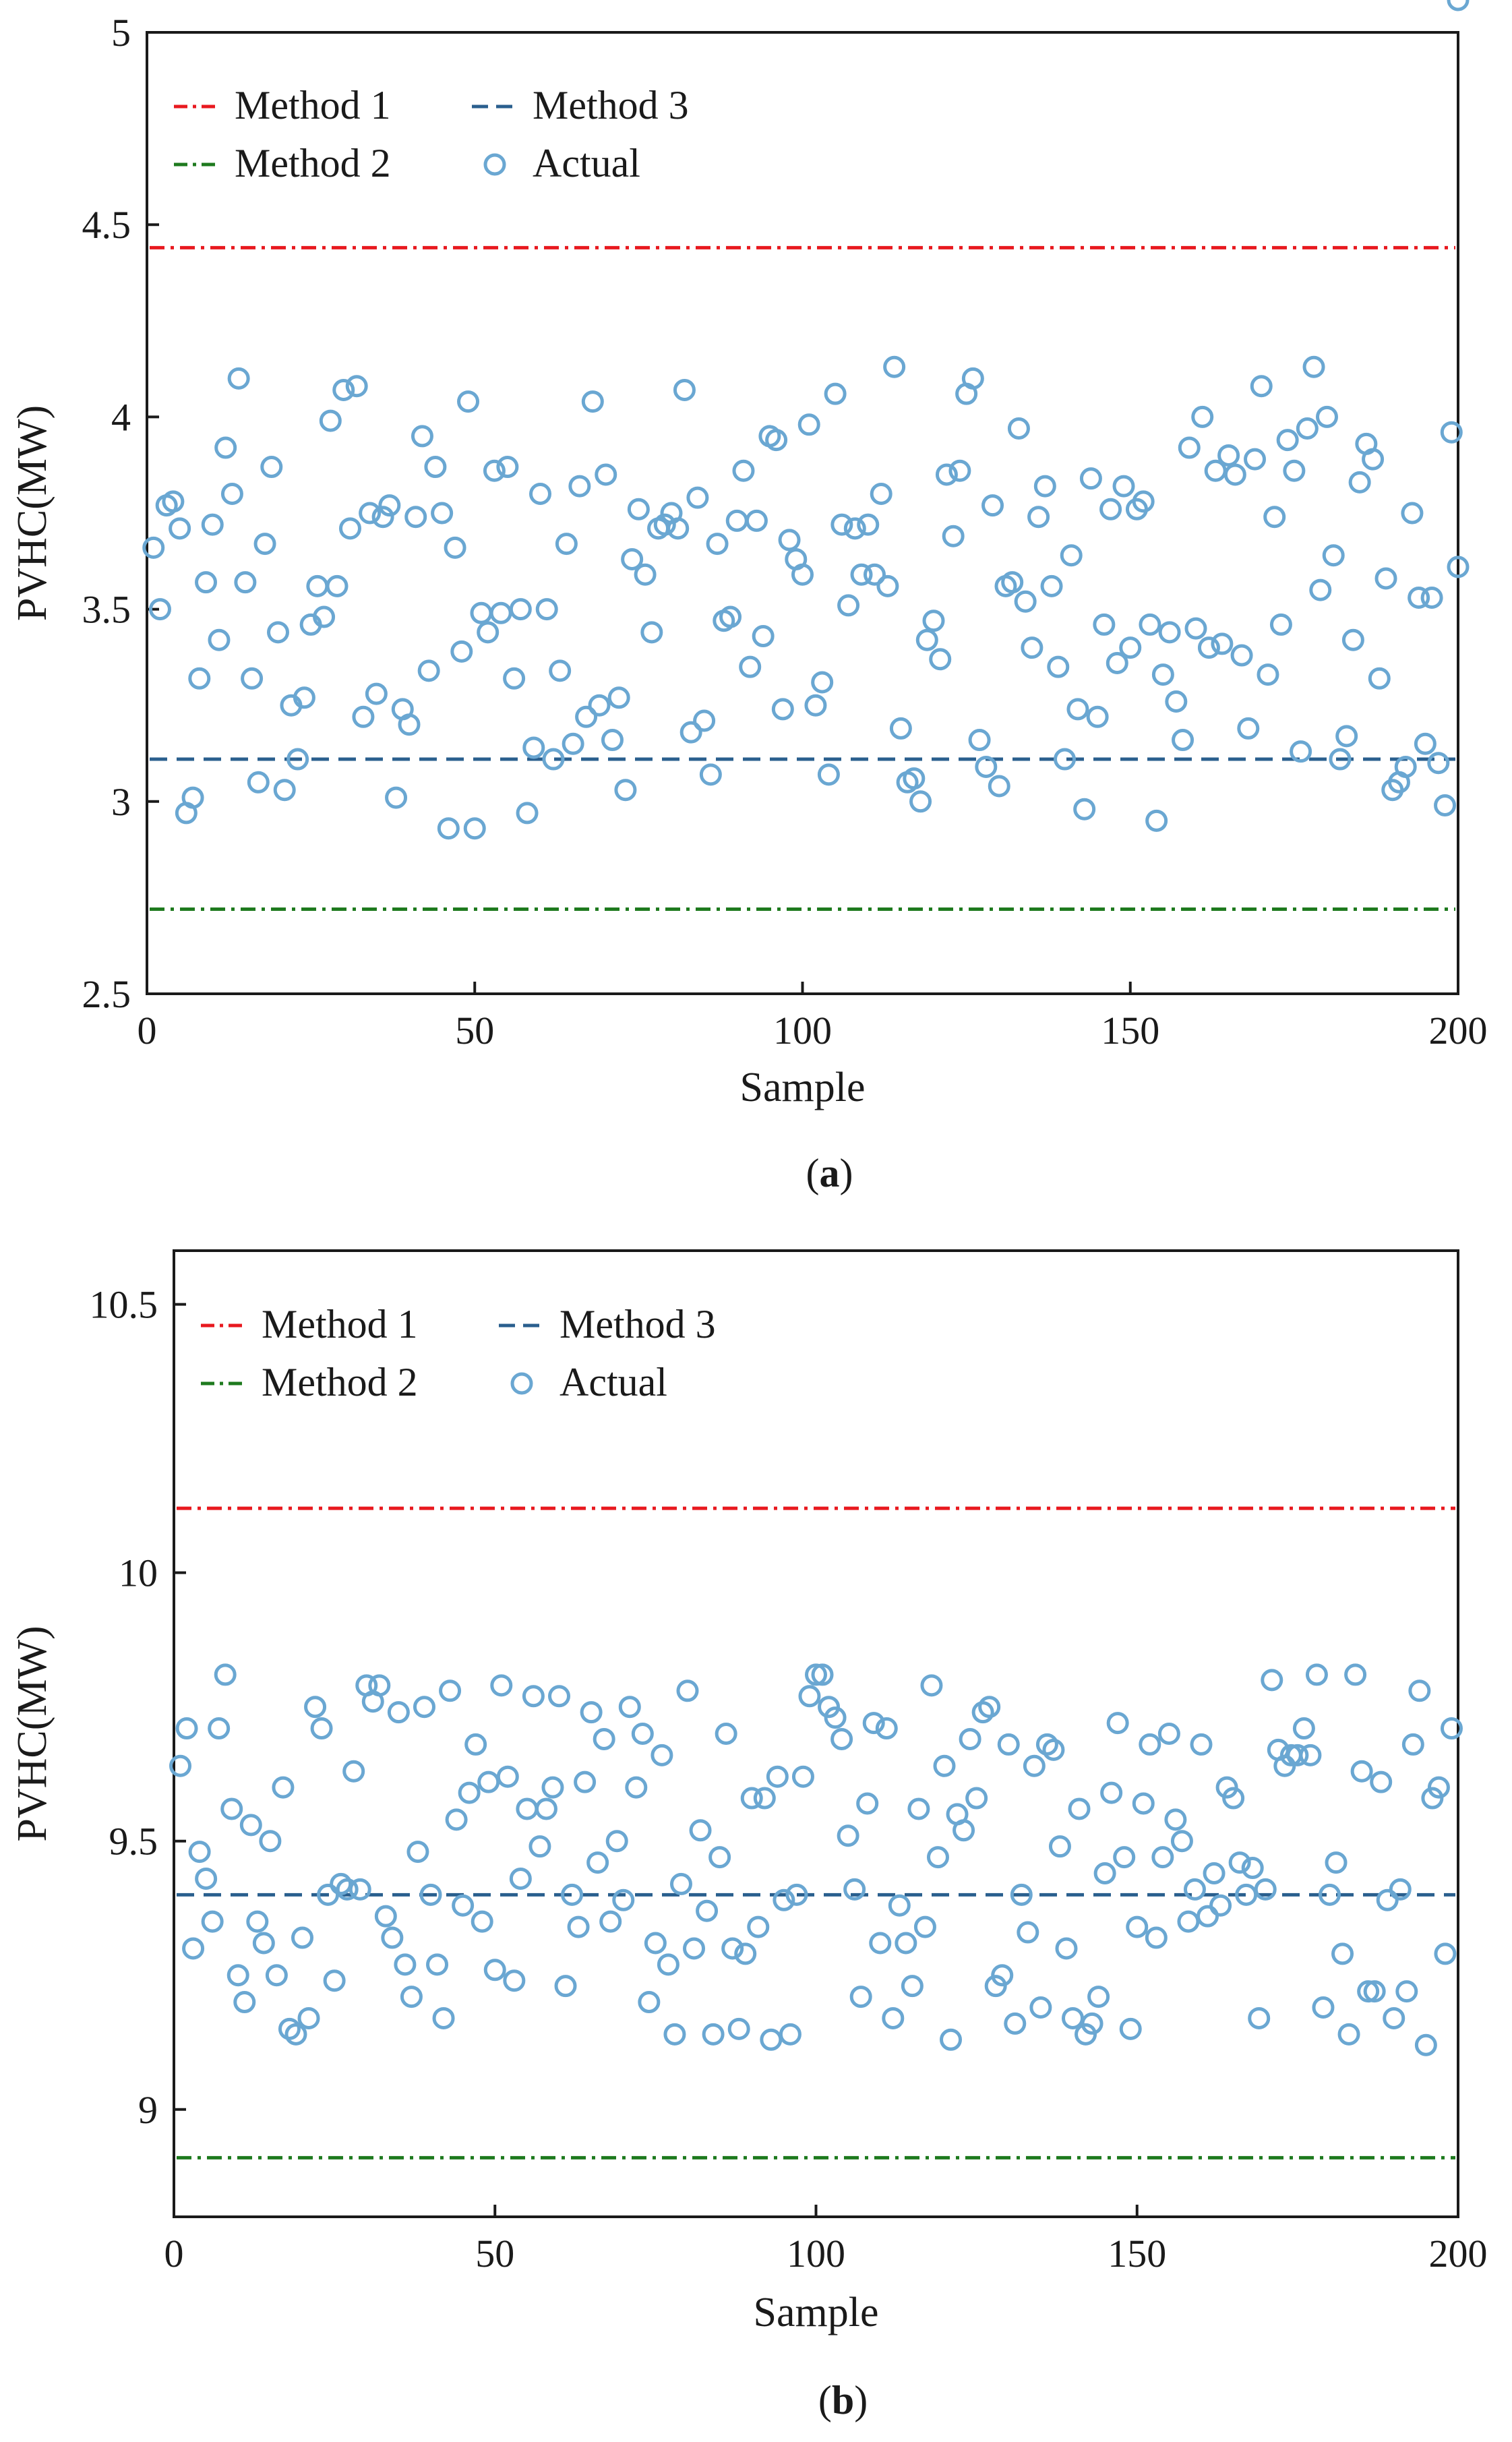  What do you see at coordinates (133, 1842) in the screenshot?
I see `y-tick-label: 9.5` at bounding box center [133, 1842].